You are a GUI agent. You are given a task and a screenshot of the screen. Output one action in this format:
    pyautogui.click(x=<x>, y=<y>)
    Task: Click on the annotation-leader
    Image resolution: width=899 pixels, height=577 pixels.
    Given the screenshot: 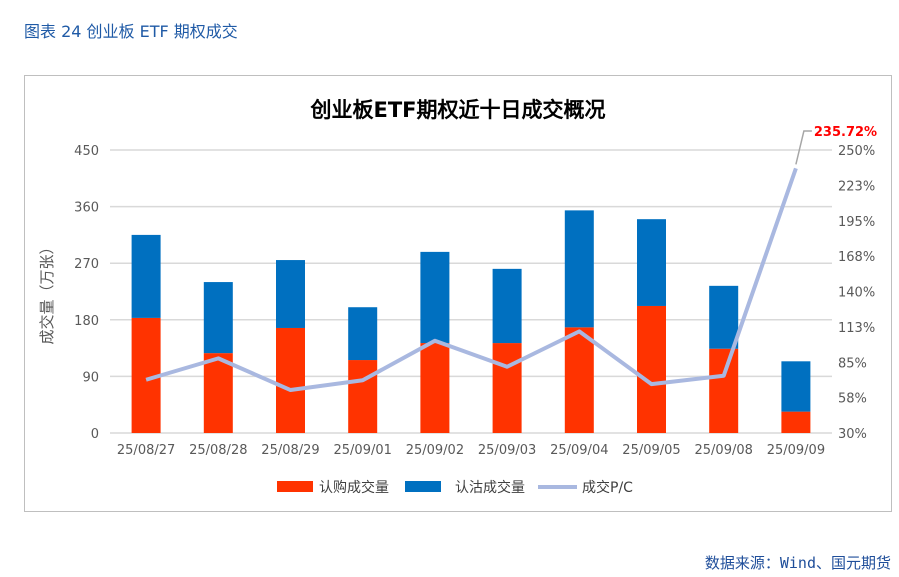 What is the action you would take?
    pyautogui.click(x=803, y=147)
    